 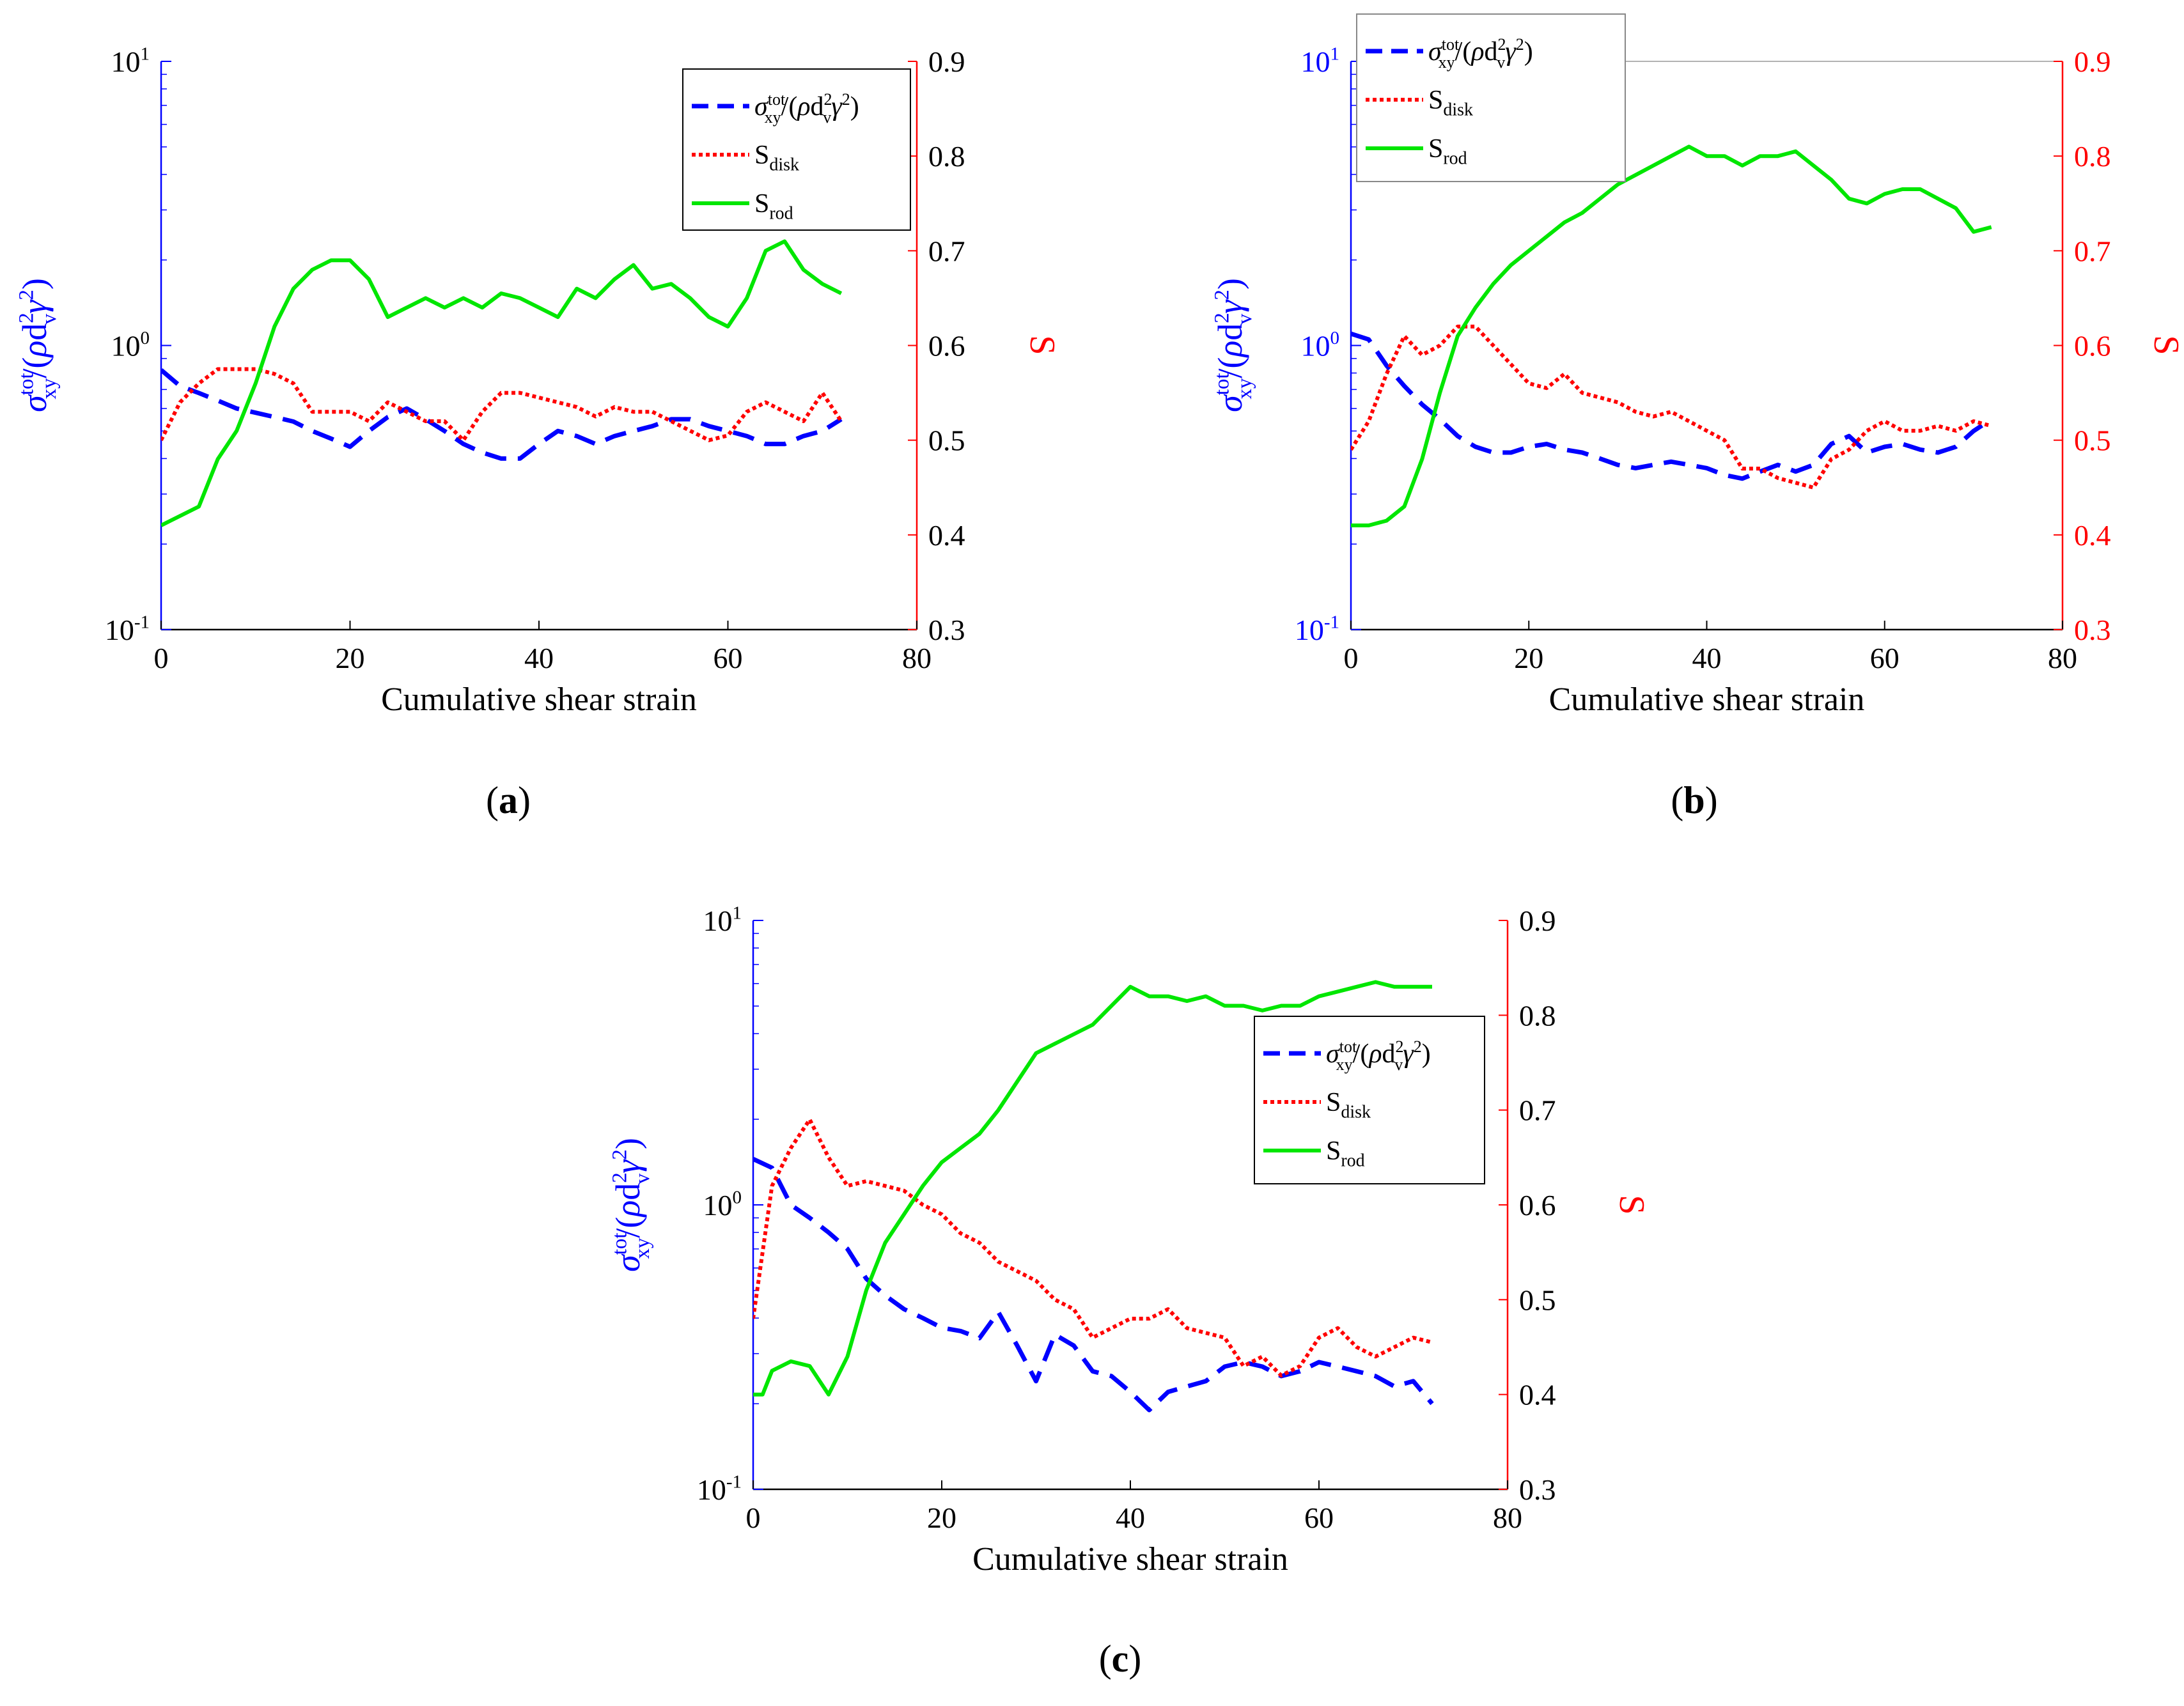 What do you see at coordinates (1120, 1659) in the screenshot?
I see `panel-caption: (c)` at bounding box center [1120, 1659].